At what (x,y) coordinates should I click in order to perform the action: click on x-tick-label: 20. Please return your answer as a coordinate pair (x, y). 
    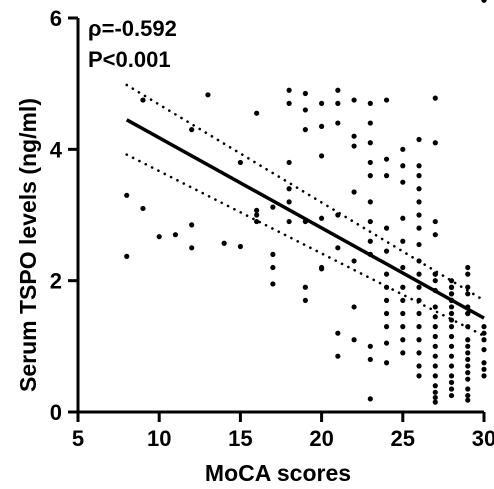
    Looking at the image, I should click on (321, 438).